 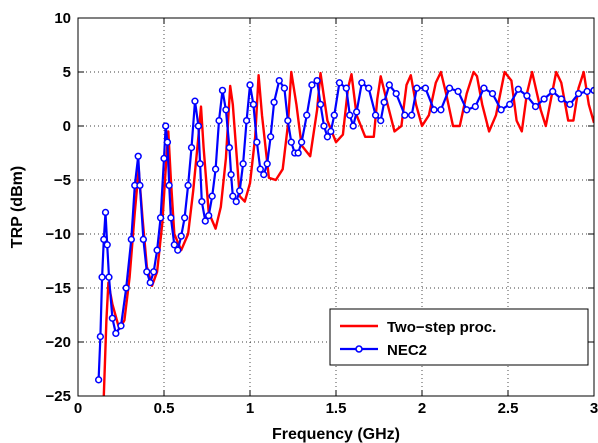 I want to click on y-tick-label: −10, so click(x=58, y=234).